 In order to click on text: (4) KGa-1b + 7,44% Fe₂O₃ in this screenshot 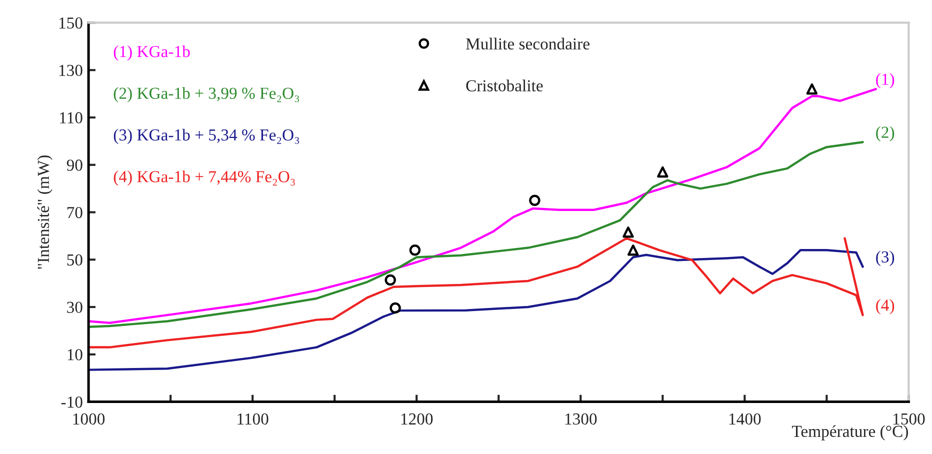, I will do `click(204, 178)`.